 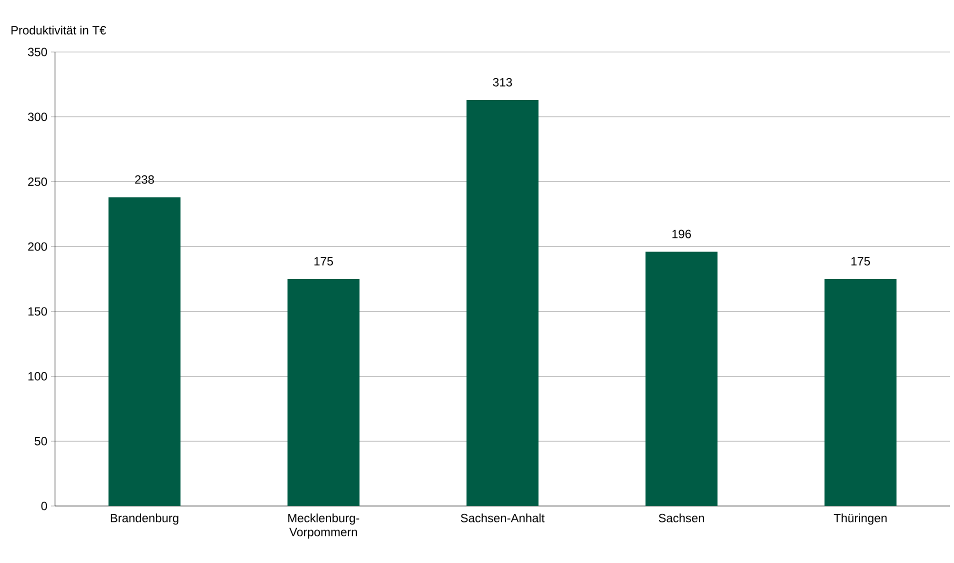 I want to click on data-label: 196, so click(x=681, y=234).